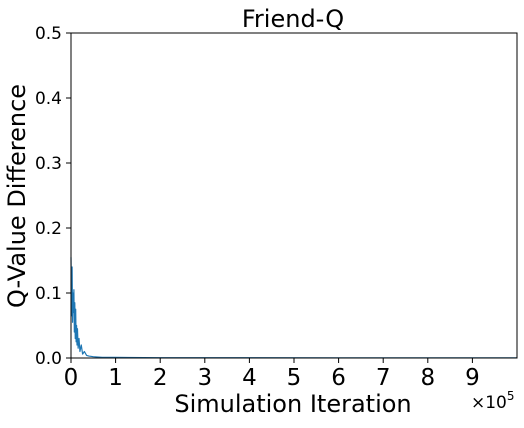 The width and height of the screenshot is (524, 428). Describe the element at coordinates (427, 378) in the screenshot. I see `x-tick-label: 8` at that location.